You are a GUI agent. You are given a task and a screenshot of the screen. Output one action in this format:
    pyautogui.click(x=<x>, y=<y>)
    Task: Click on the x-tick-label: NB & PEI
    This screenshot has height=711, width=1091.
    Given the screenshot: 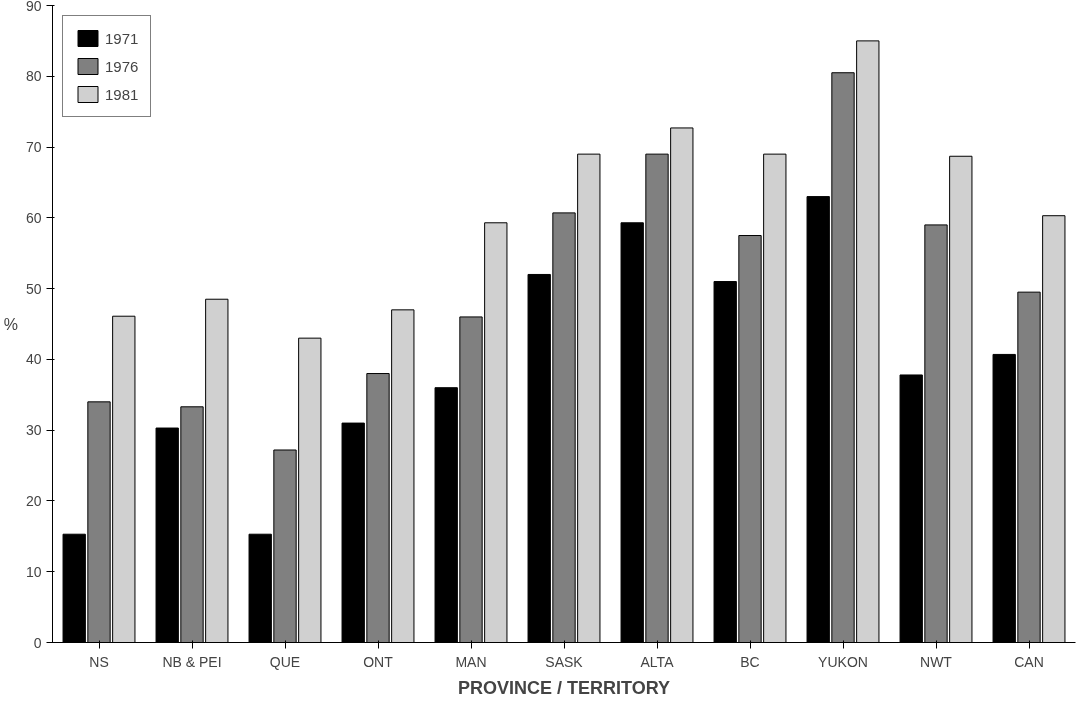 What is the action you would take?
    pyautogui.click(x=192, y=661)
    